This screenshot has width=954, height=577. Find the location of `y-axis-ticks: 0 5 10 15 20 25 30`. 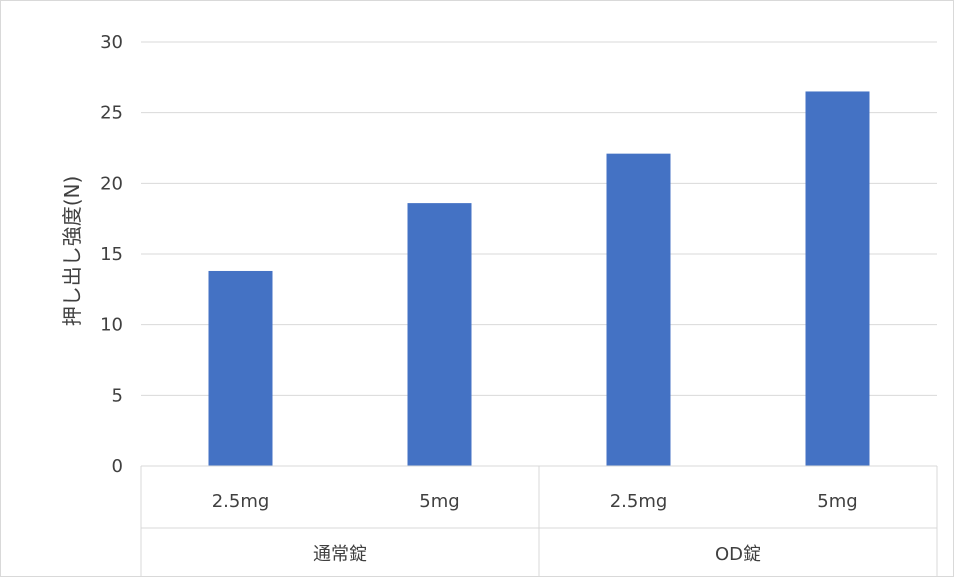

y-axis-ticks: 0 5 10 15 20 25 30 is located at coordinates (111, 254).